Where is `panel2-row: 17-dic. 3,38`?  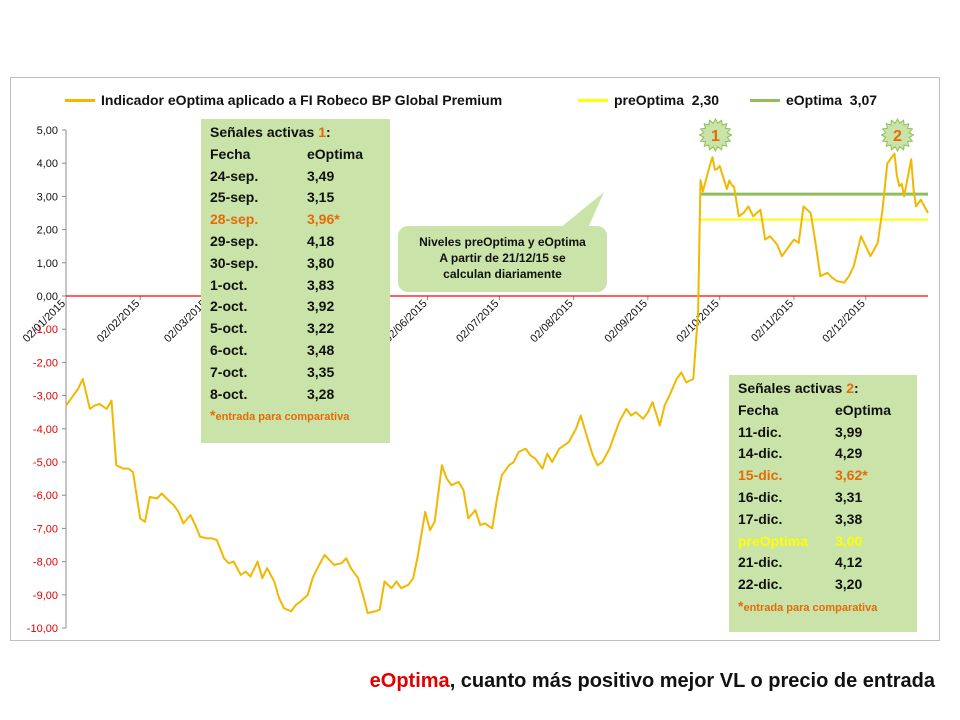 panel2-row: 17-dic. 3,38 is located at coordinates (827, 520).